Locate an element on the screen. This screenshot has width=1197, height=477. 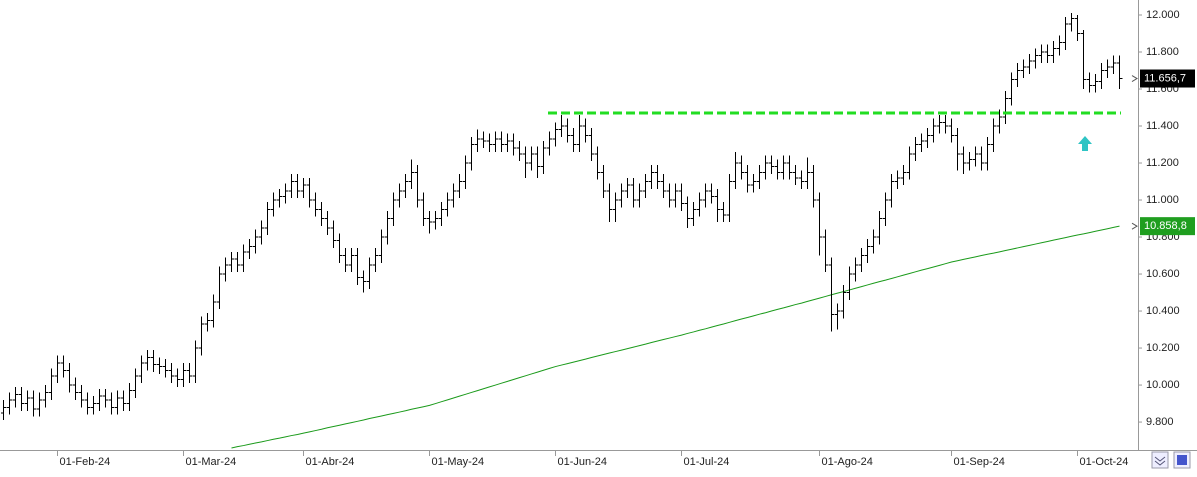
y-tick-label: 12.000 is located at coordinates (1163, 15).